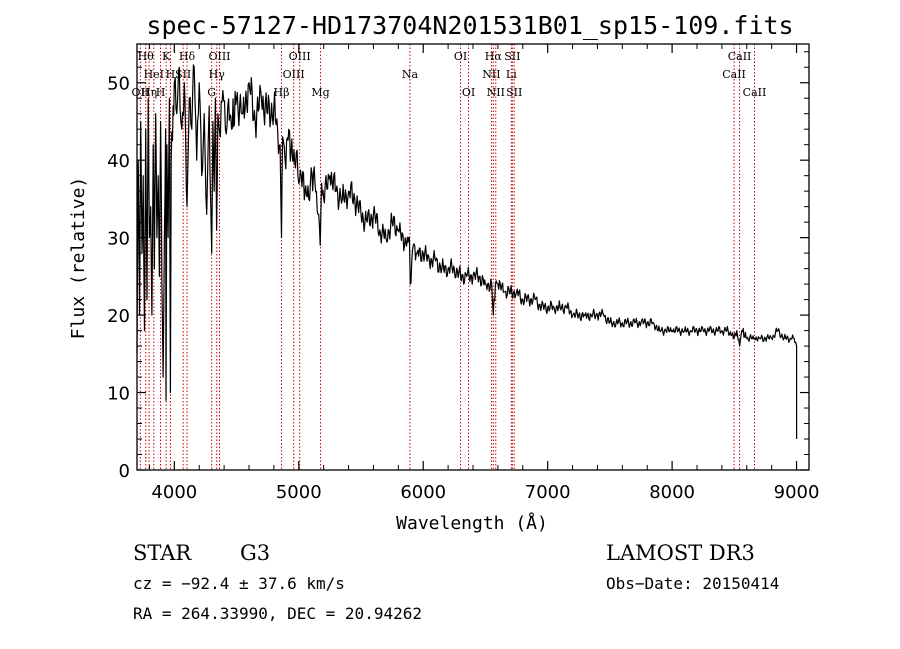 The width and height of the screenshot is (900, 649). I want to click on line-label-12: Hβ, so click(282, 92).